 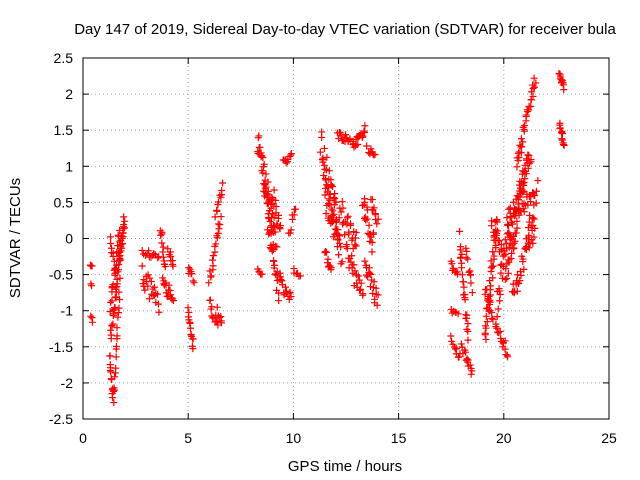 What do you see at coordinates (64, 58) in the screenshot?
I see `y-tick-label: 2.5` at bounding box center [64, 58].